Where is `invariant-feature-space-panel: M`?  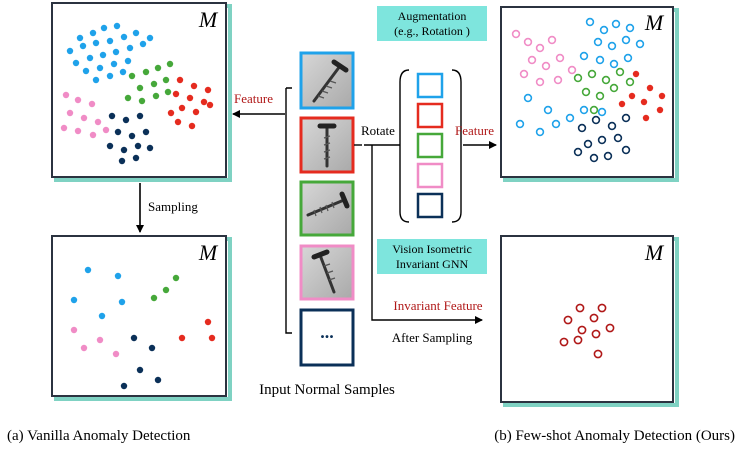
invariant-feature-space-panel: M is located at coordinates (589, 321).